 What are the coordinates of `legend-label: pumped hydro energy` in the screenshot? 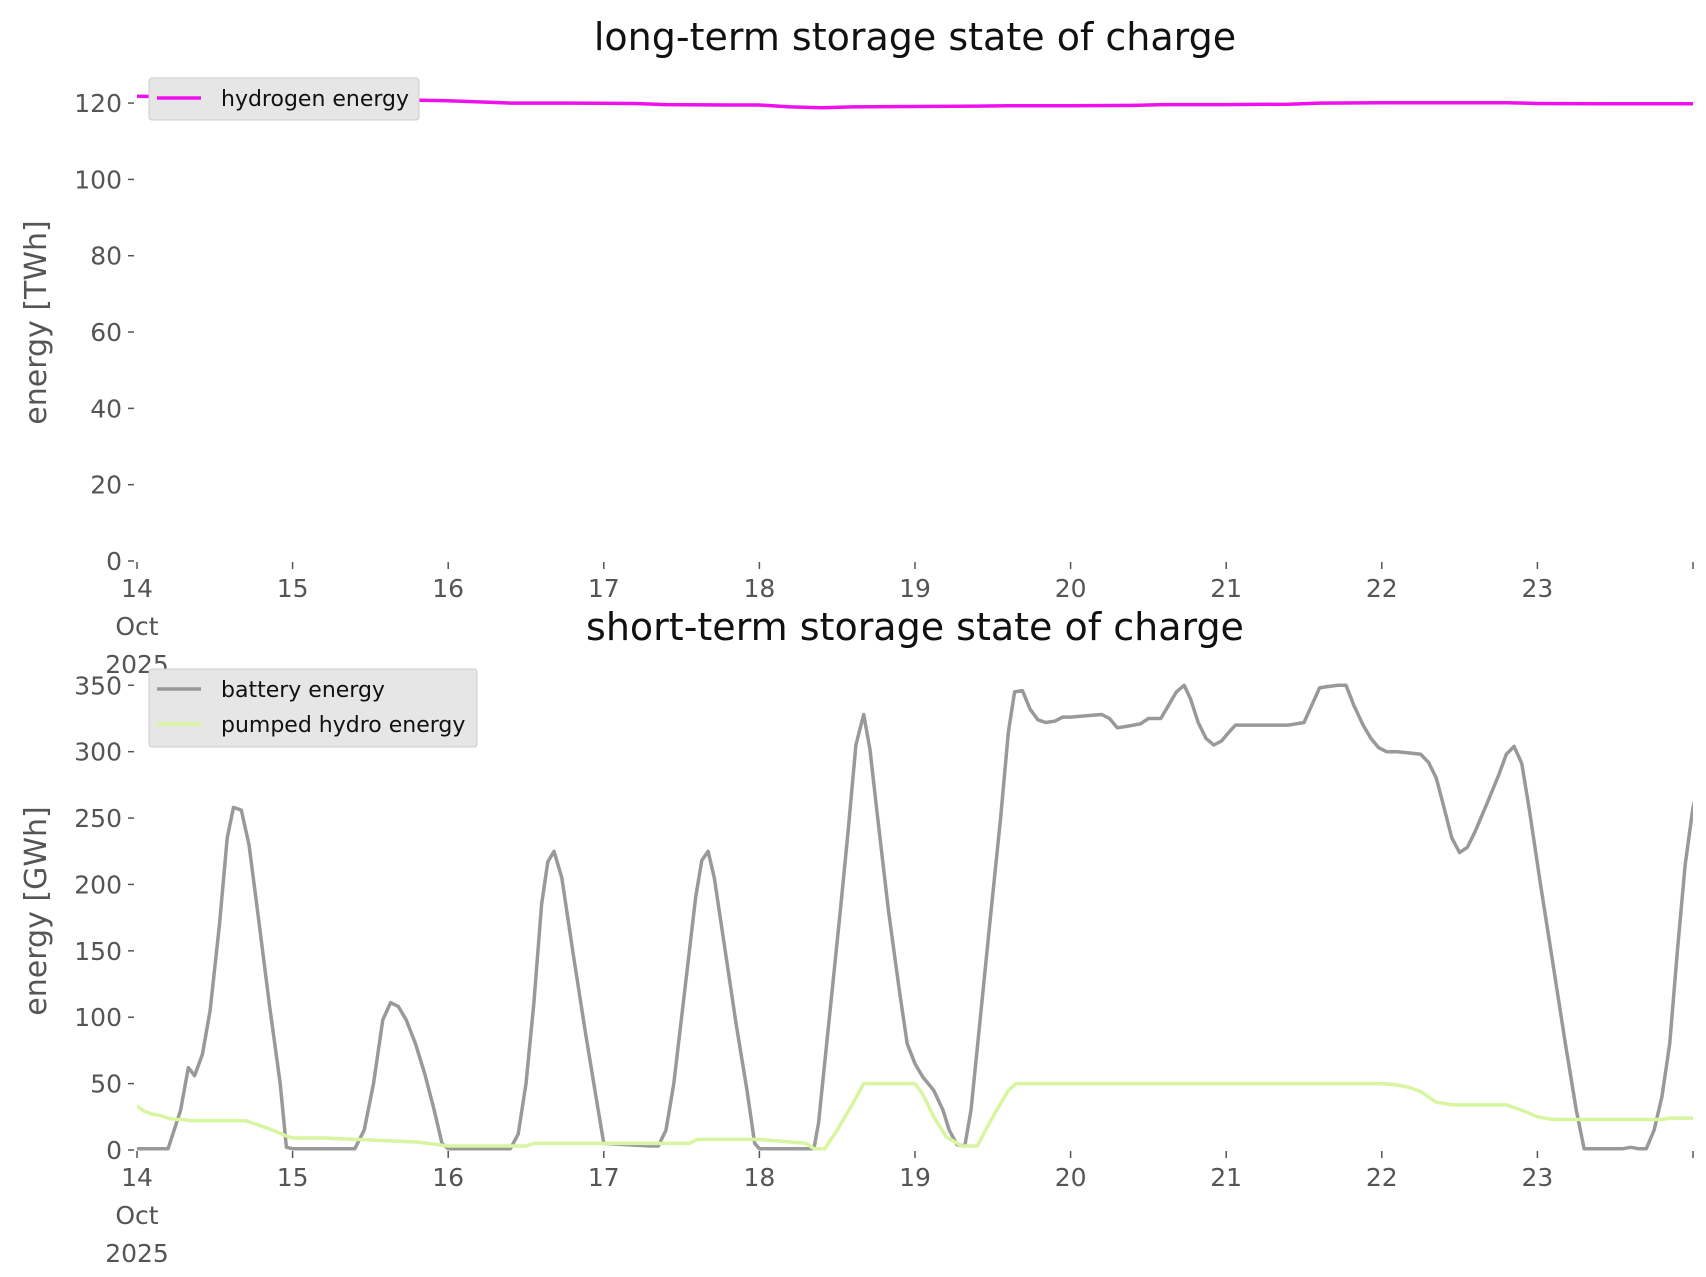 It's located at (343, 725).